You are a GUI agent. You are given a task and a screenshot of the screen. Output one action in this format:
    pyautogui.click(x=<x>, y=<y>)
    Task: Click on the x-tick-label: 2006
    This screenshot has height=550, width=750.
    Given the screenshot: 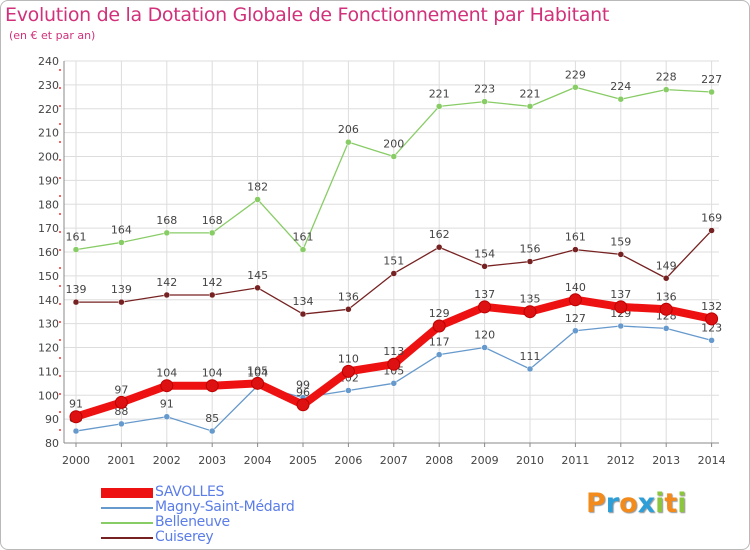 What is the action you would take?
    pyautogui.click(x=348, y=460)
    